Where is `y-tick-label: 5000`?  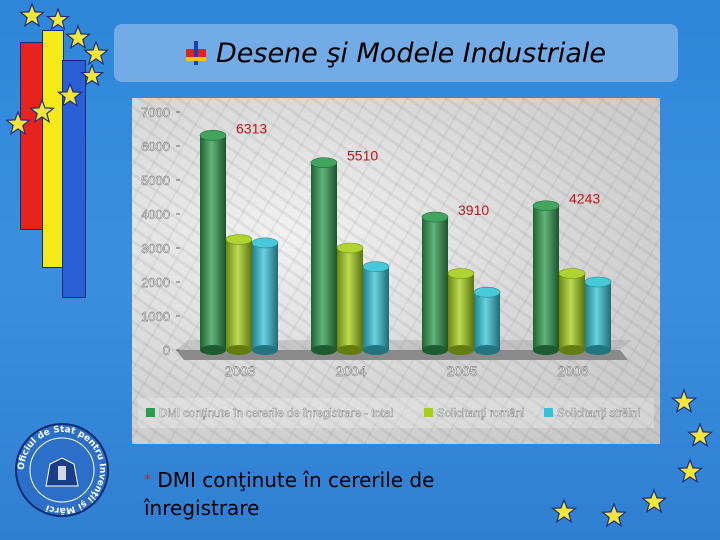
y-tick-label: 5000 is located at coordinates (155, 180).